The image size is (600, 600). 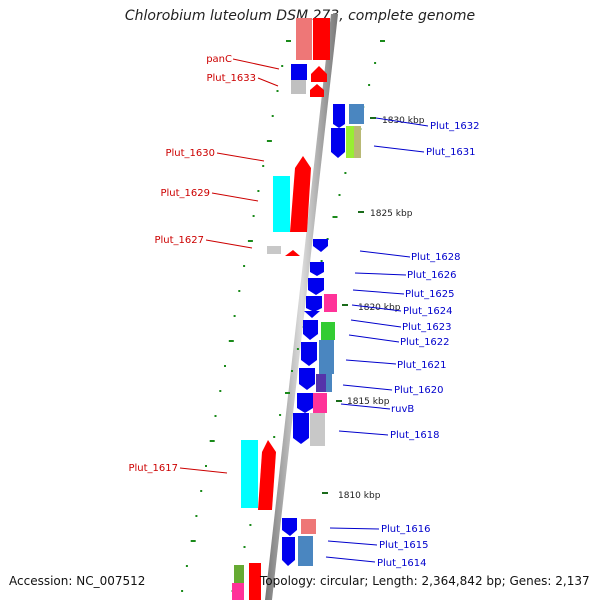 What do you see at coordinates (77, 581) in the screenshot?
I see `accession-text: Accession: NC_007512` at bounding box center [77, 581].